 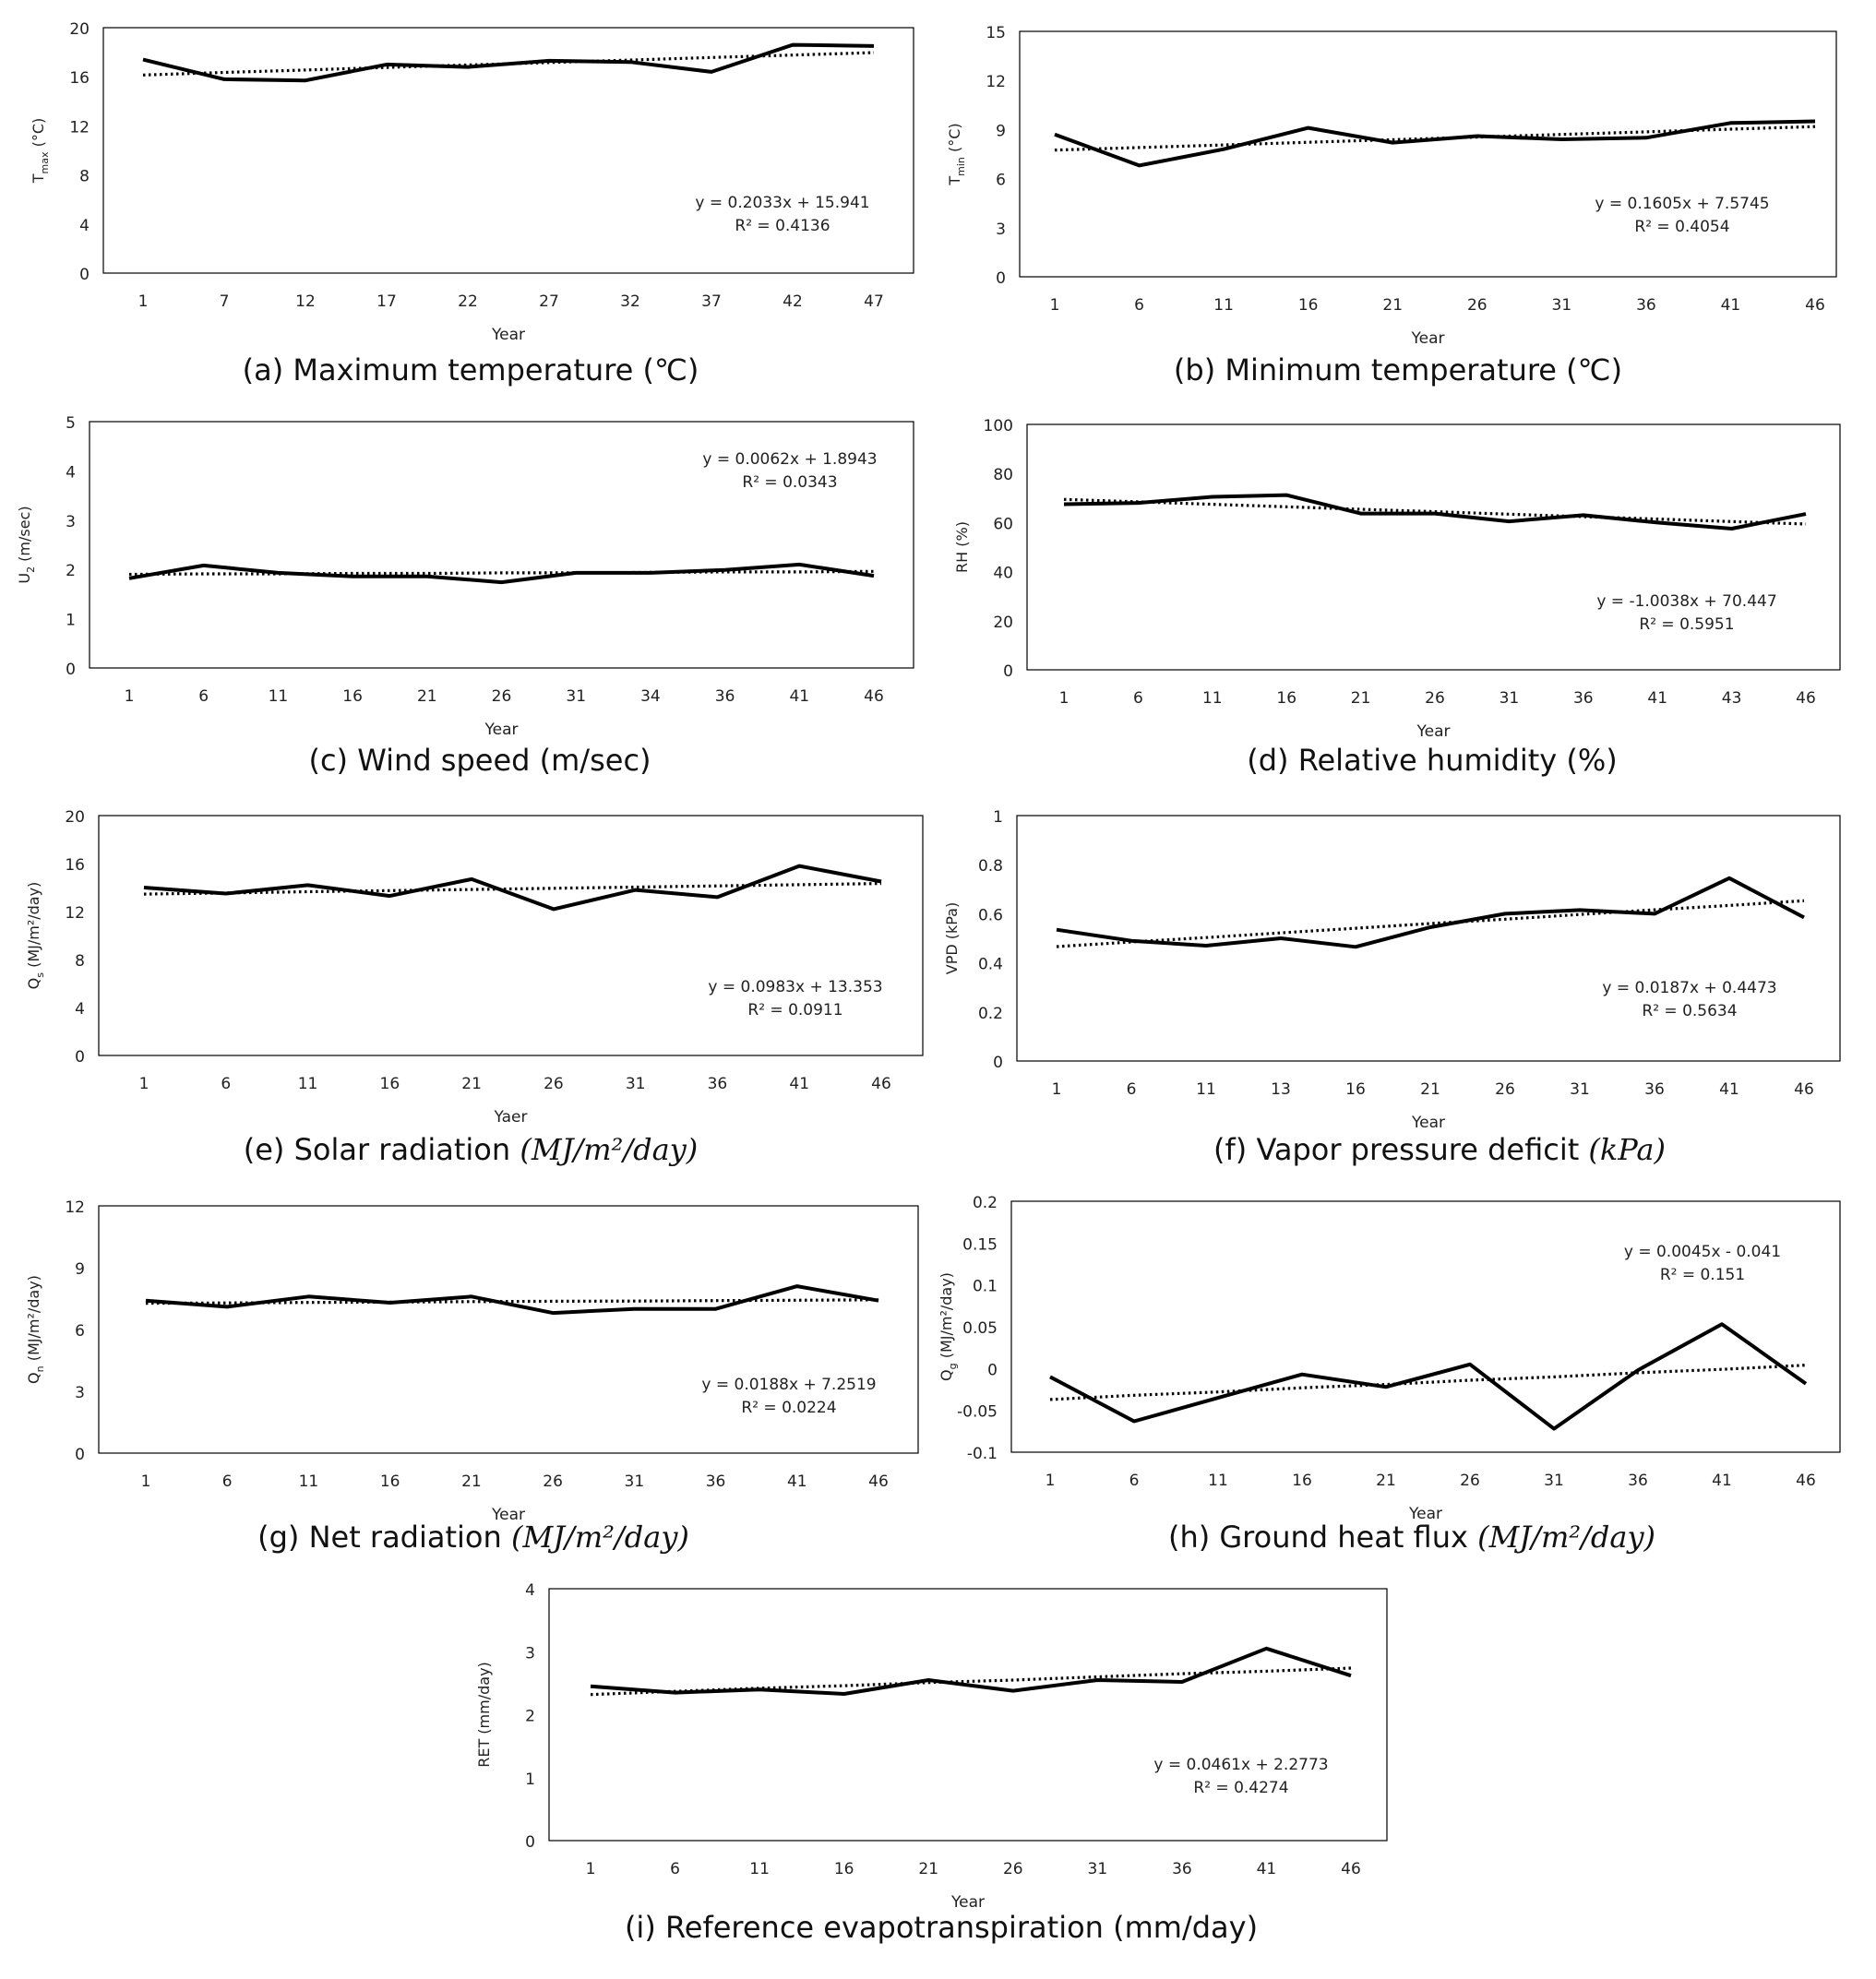 I want to click on panel-caption: (e) Solar radiation (MJ/m²/day), so click(x=471, y=1150).